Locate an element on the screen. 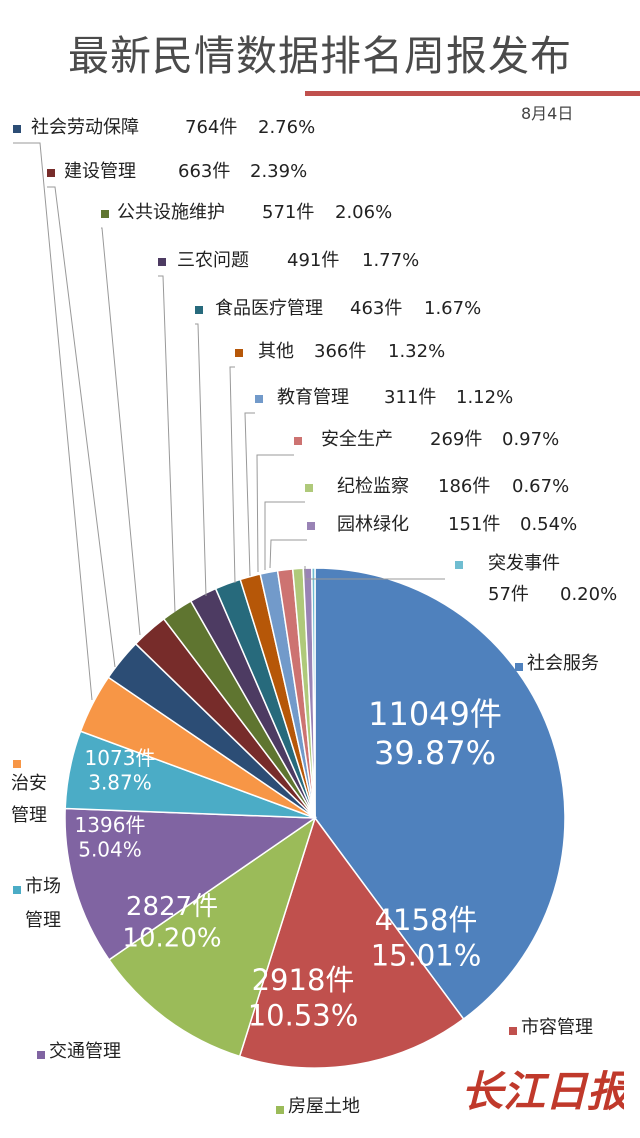 This screenshot has height=1138, width=640. slice-7-name-label: 社会劳动保障 is located at coordinates (85, 127).